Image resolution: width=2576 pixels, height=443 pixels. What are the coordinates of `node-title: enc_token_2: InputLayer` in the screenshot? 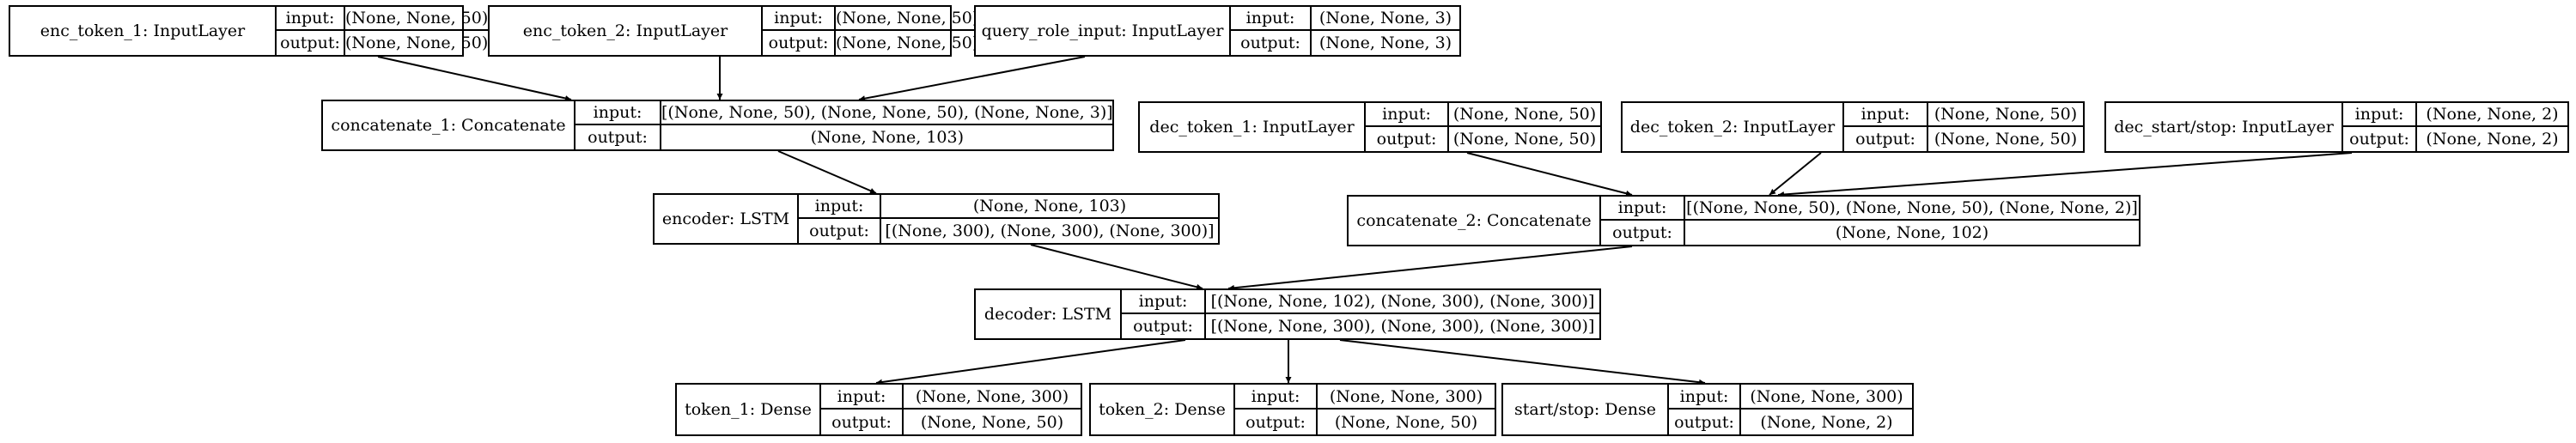 It's located at (626, 31).